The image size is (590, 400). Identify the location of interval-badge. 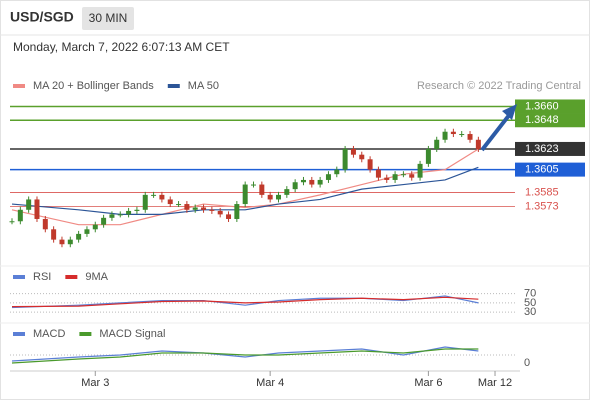
(108, 18).